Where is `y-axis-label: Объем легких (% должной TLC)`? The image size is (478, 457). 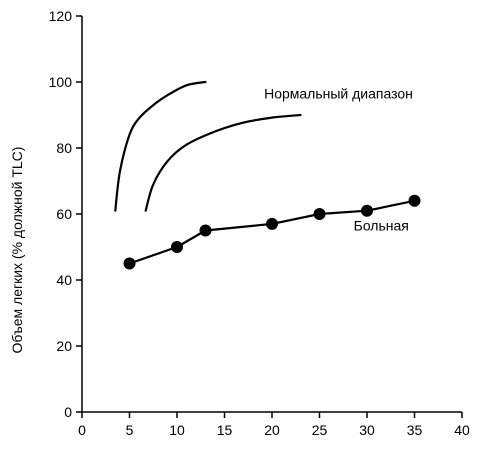
y-axis-label: Объем легких (% должной TLC) is located at coordinates (17, 250).